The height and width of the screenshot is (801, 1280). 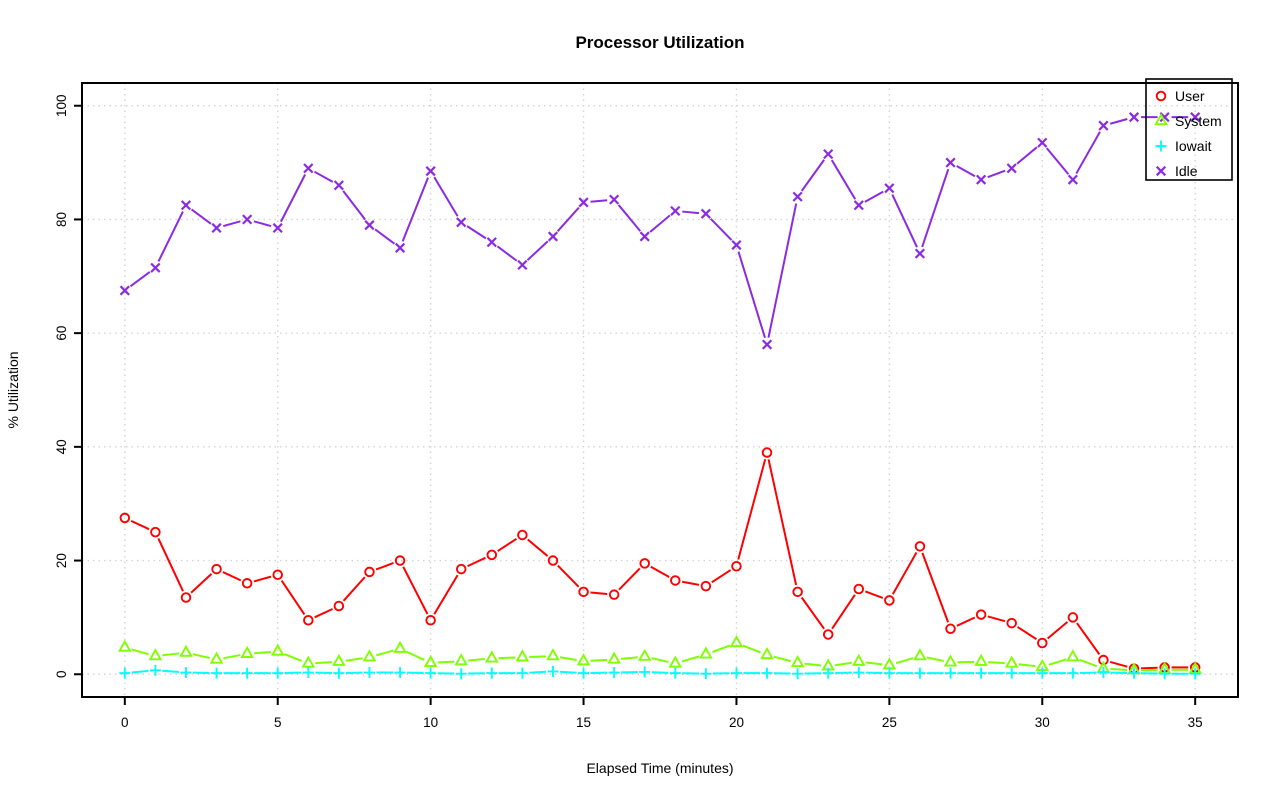 I want to click on x-tick-label: 15, so click(x=583, y=722).